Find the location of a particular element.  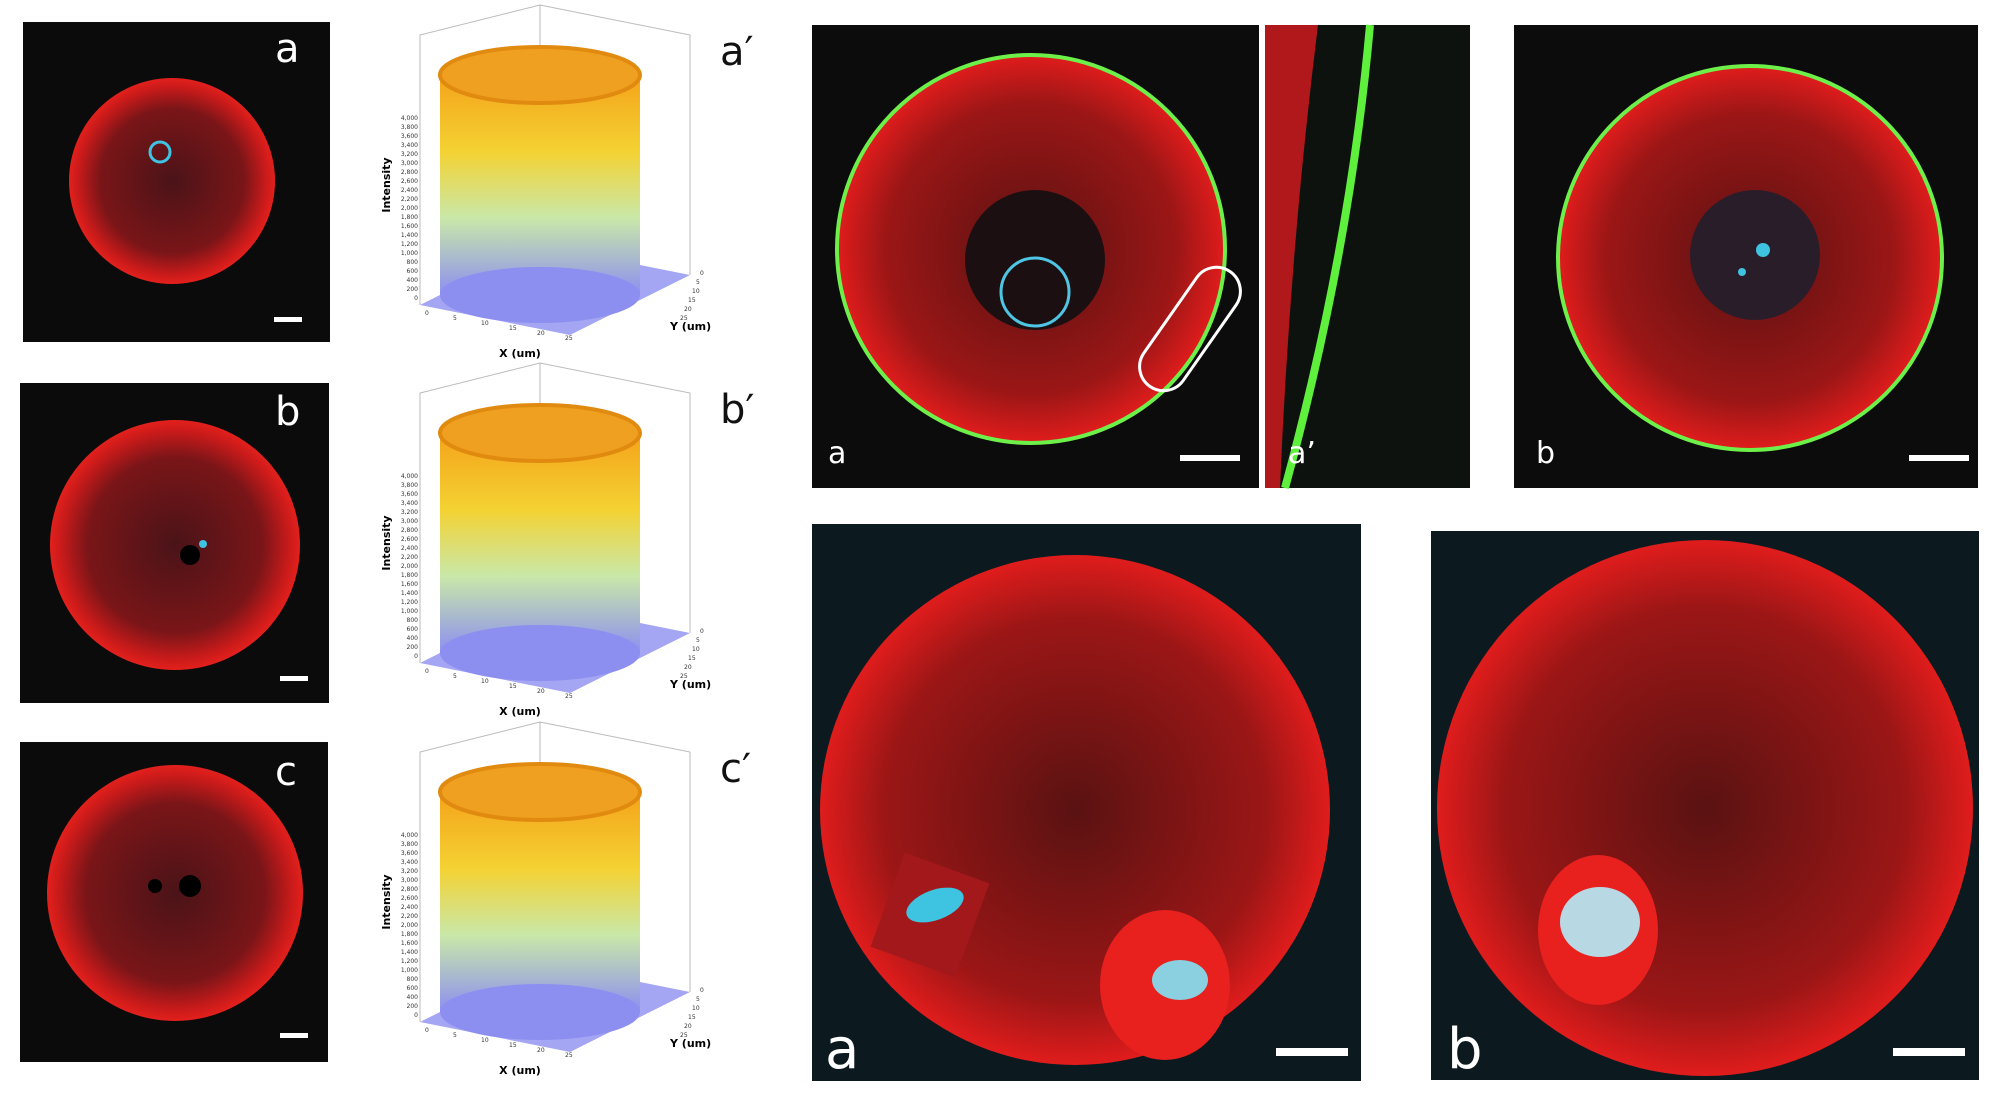

top-image-a is located at coordinates (1035, 256).